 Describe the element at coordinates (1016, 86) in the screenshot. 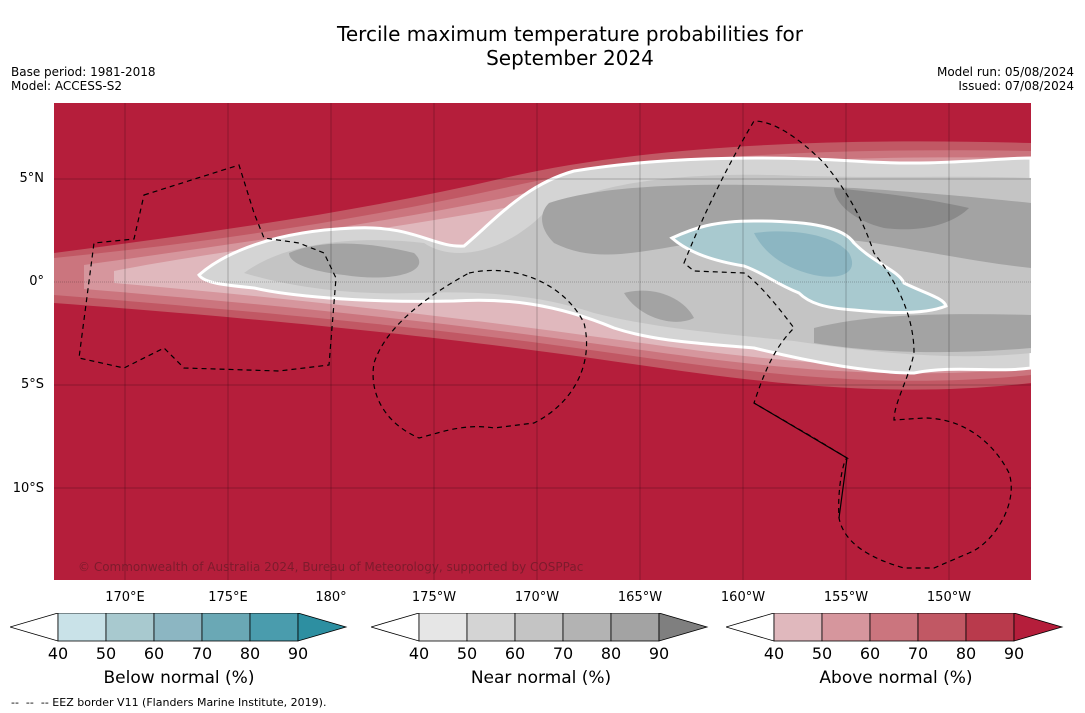

I see `issued-date: Issued: 07/08/2024` at that location.